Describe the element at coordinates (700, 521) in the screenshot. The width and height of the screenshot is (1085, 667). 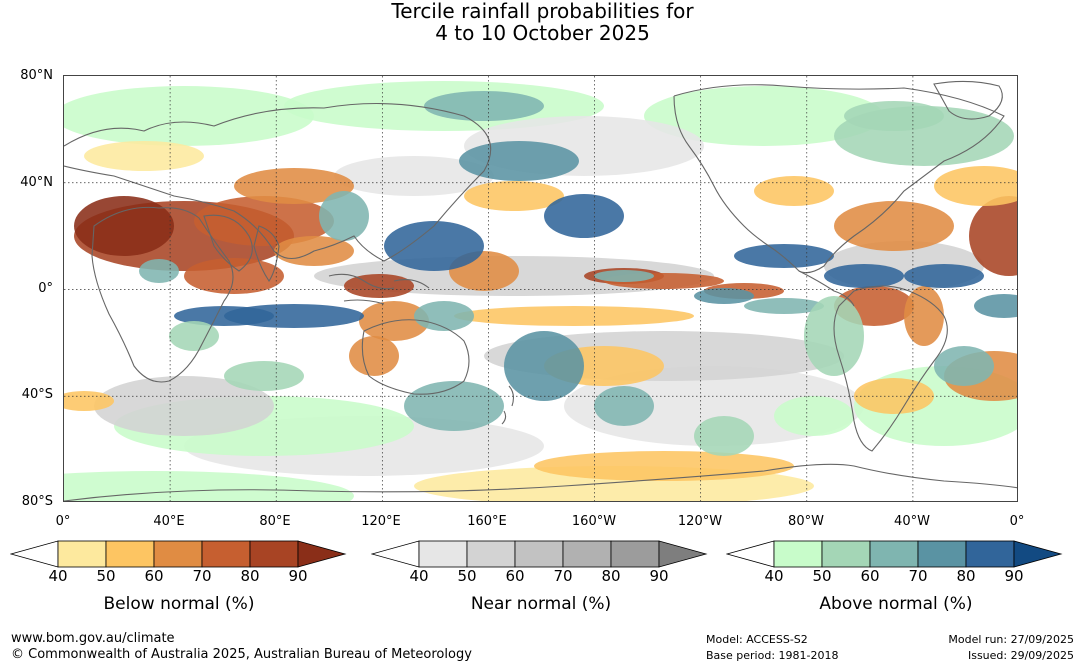
I see `lon-label-120w: 120°W` at that location.